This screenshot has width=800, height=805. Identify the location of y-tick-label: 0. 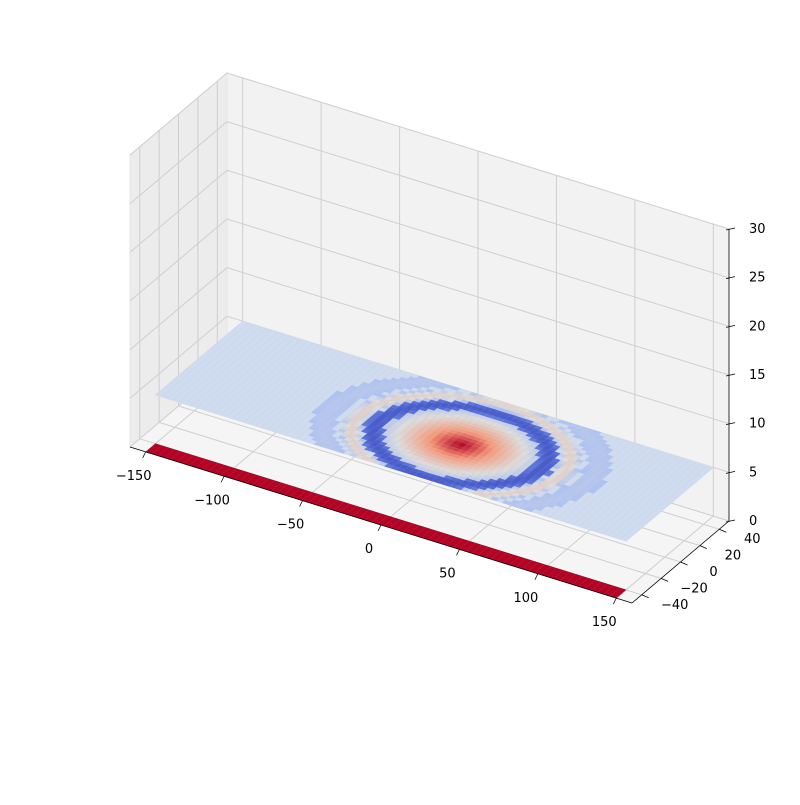
(713, 572).